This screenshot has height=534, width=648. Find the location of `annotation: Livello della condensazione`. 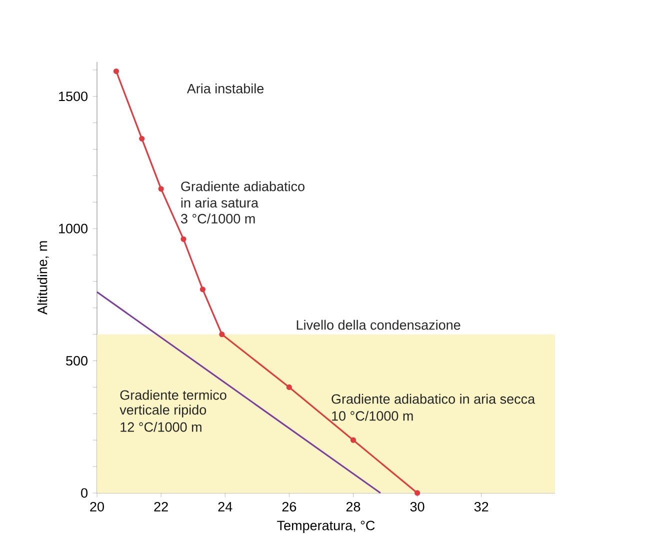

annotation: Livello della condensazione is located at coordinates (378, 325).